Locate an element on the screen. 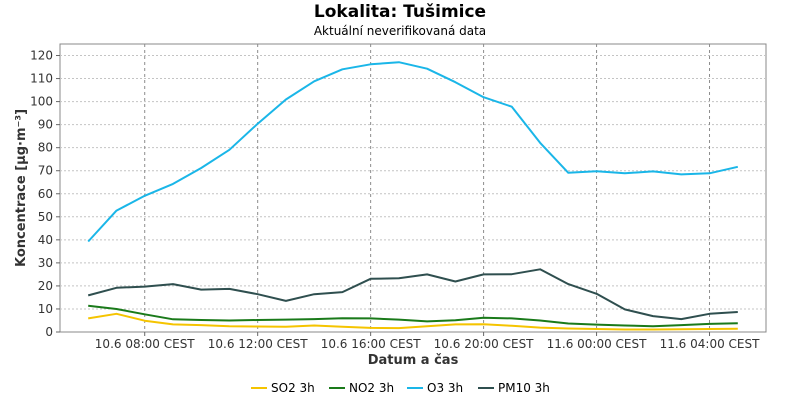 The image size is (800, 400). series-line-no2-3h is located at coordinates (413, 316).